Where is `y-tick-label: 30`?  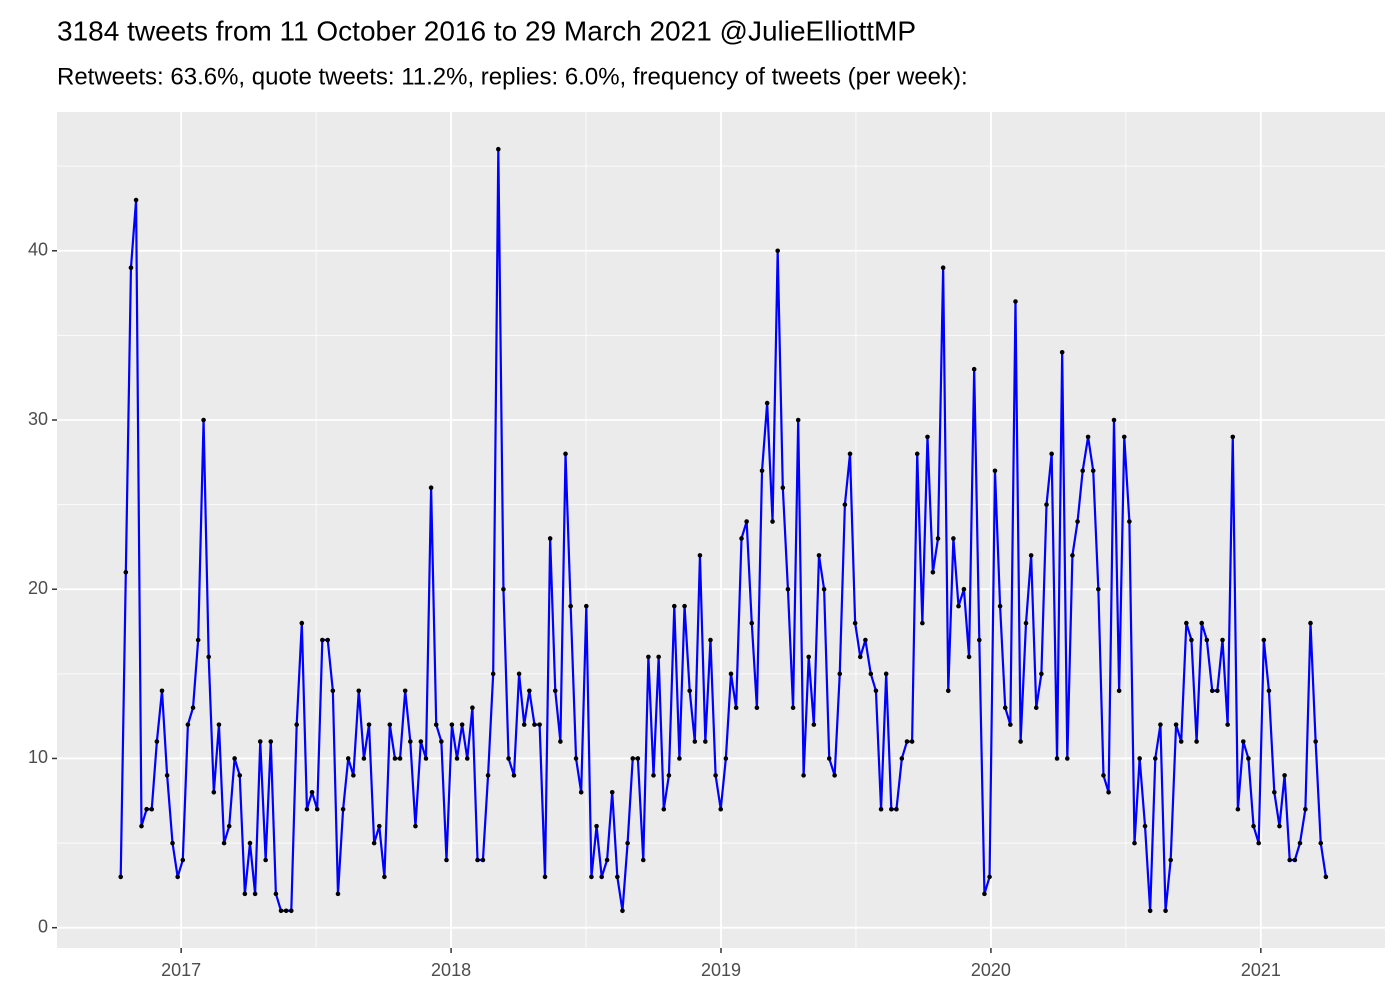
y-tick-label: 30 is located at coordinates (38, 419).